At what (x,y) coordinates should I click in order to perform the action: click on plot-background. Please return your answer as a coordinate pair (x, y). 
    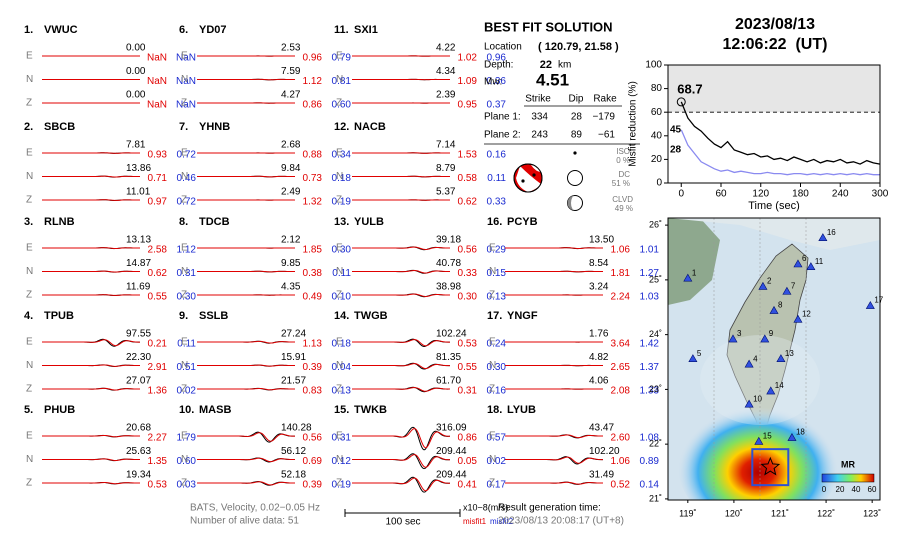
    Looking at the image, I should click on (774, 89).